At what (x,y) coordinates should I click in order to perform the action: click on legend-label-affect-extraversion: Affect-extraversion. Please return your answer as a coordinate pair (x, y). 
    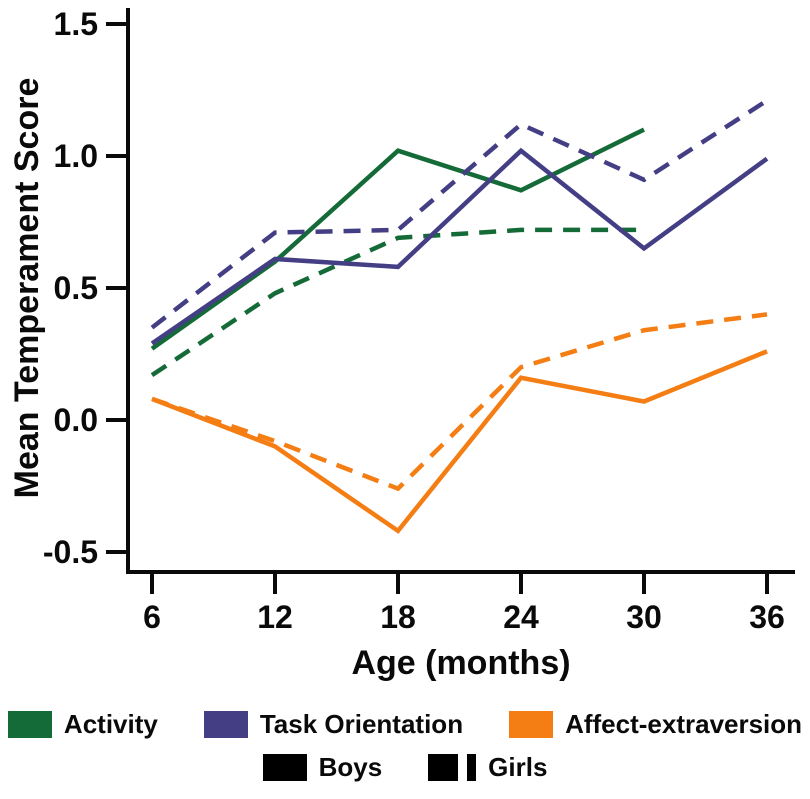
    Looking at the image, I should click on (684, 724).